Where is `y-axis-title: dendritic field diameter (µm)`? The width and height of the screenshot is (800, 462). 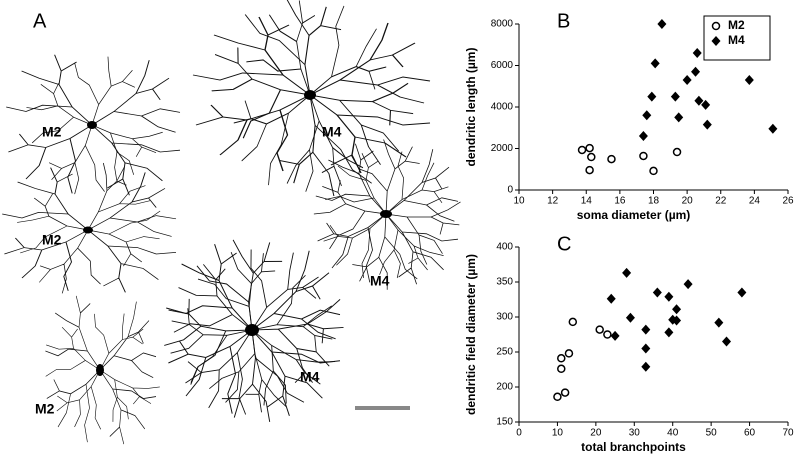
y-axis-title: dendritic field diameter (µm) is located at coordinates (471, 334).